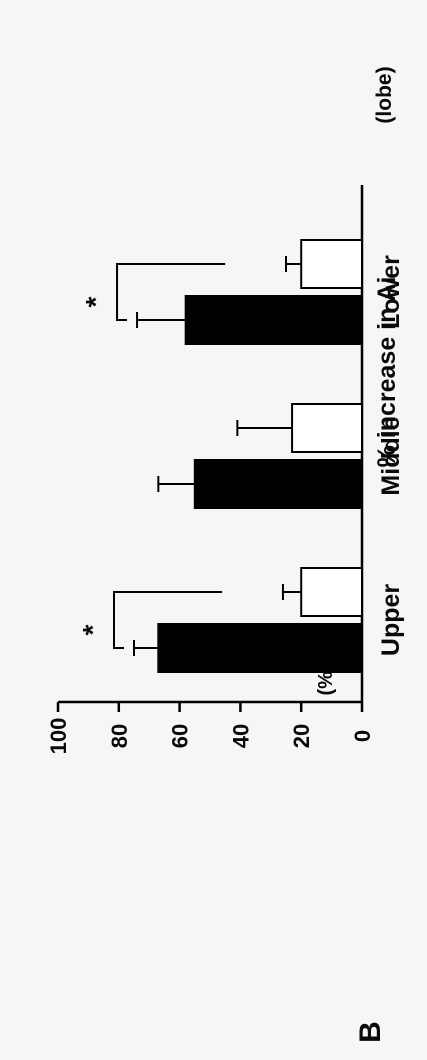  I want to click on value-tick-label: 0, so click(362, 736).